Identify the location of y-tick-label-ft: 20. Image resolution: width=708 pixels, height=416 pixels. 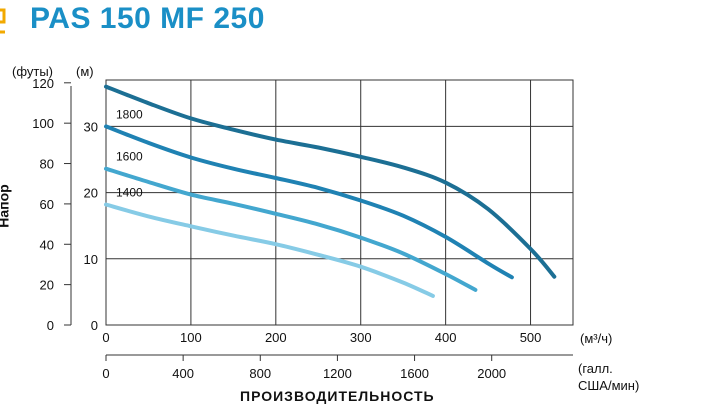
(47, 285).